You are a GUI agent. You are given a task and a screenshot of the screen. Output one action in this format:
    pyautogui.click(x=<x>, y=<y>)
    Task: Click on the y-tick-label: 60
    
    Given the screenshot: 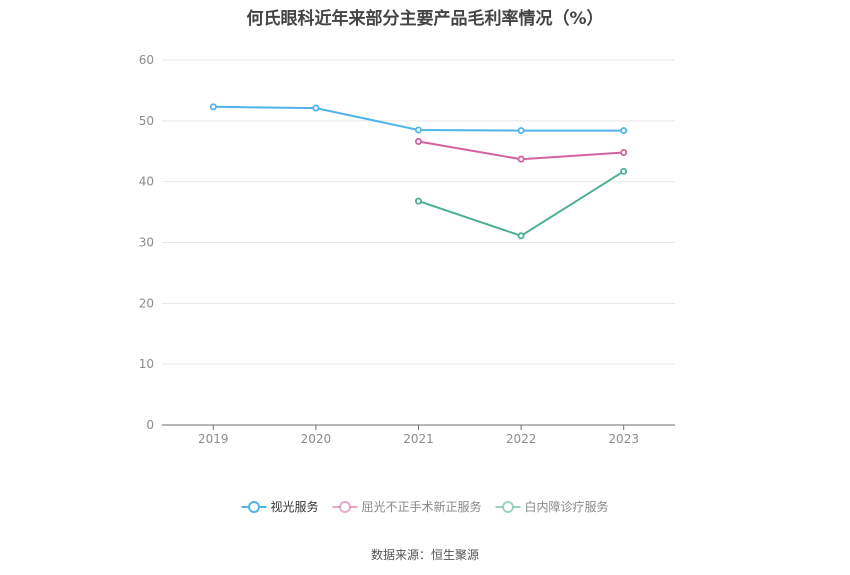 What is the action you would take?
    pyautogui.click(x=146, y=60)
    